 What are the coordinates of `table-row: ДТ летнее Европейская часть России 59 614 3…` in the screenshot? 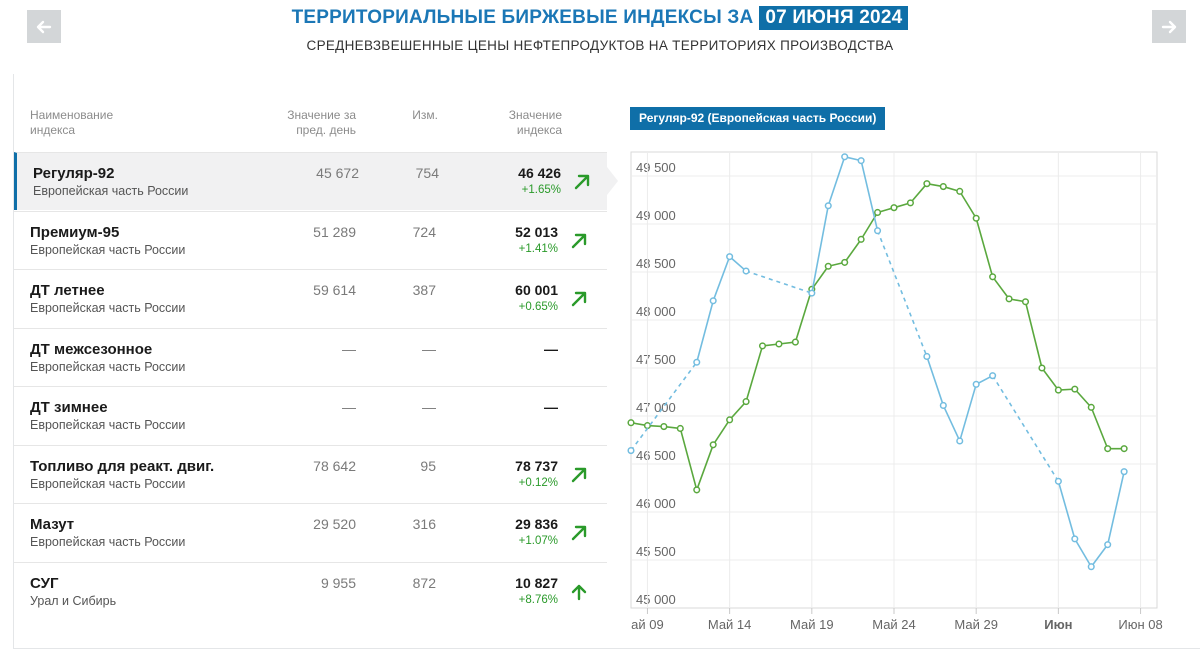 It's located at (310, 298).